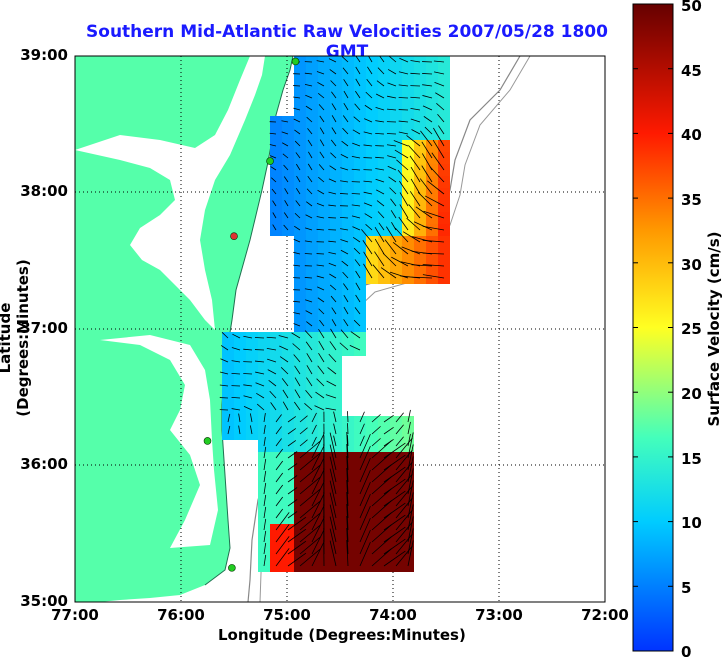 This screenshot has width=724, height=661. What do you see at coordinates (691, 394) in the screenshot?
I see `cb-tick-20: 20` at bounding box center [691, 394].